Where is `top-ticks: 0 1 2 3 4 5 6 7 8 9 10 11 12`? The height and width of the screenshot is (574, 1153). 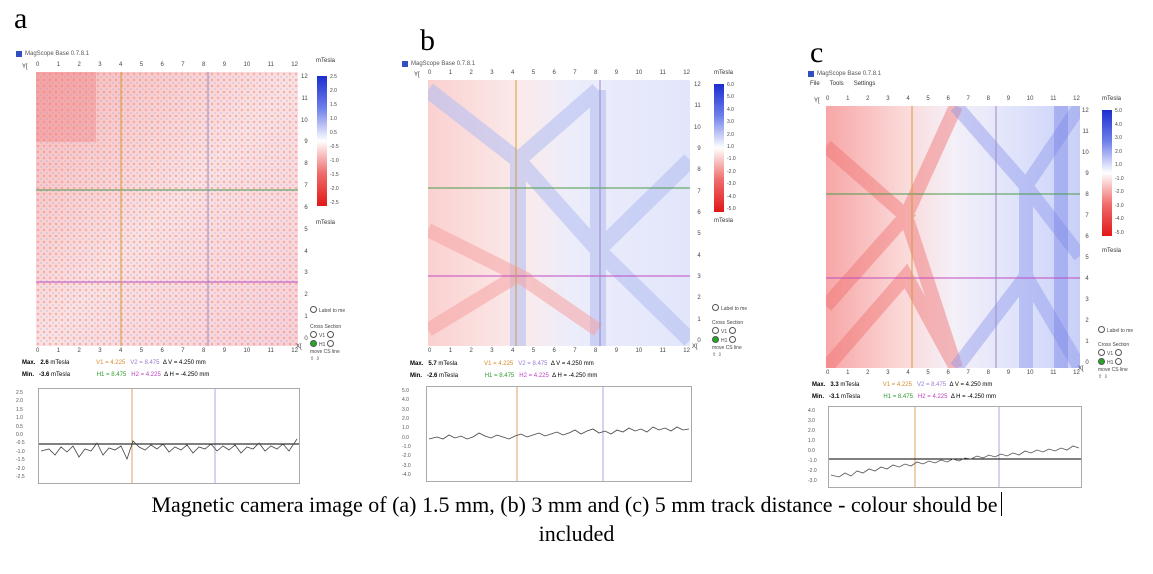 top-ticks: 0 1 2 3 4 5 6 7 8 9 10 11 12 is located at coordinates (167, 65).